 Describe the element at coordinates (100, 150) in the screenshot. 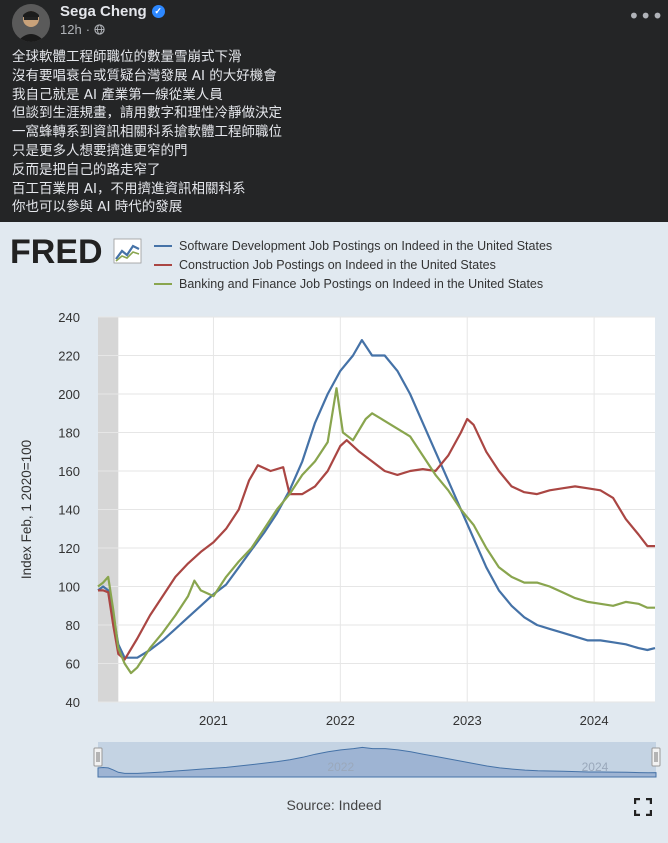

I see `post-text-line: 只是更多人想要擠進更窄的門` at that location.